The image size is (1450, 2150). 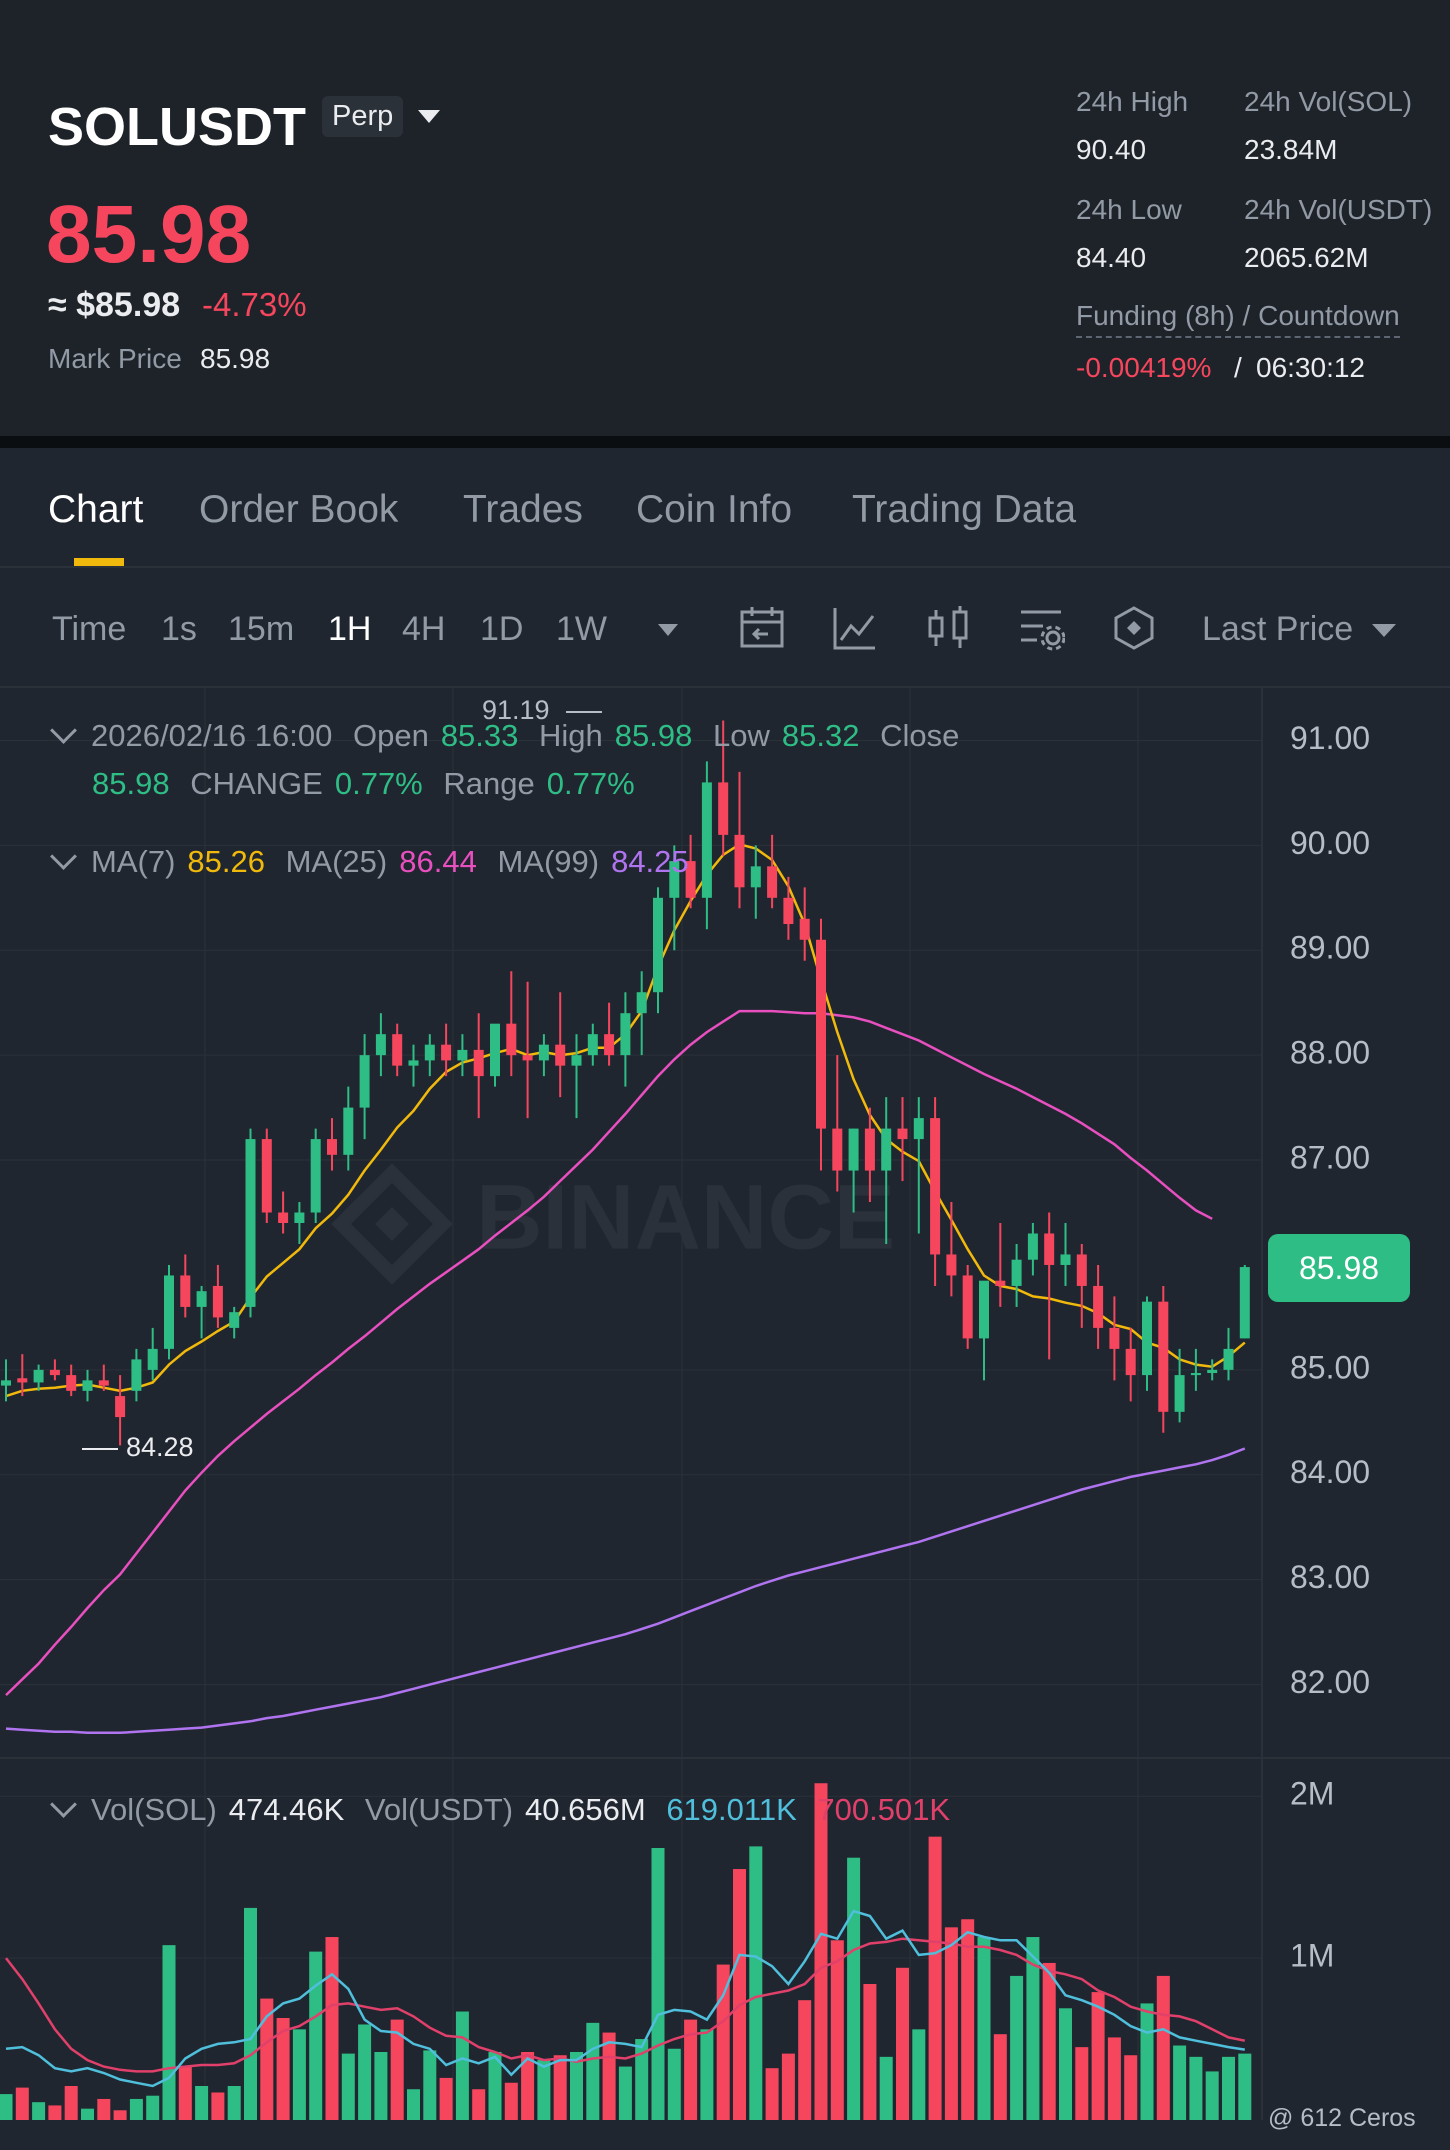 What do you see at coordinates (154, 1809) in the screenshot?
I see `vol-sol-label: Vol(SOL)` at bounding box center [154, 1809].